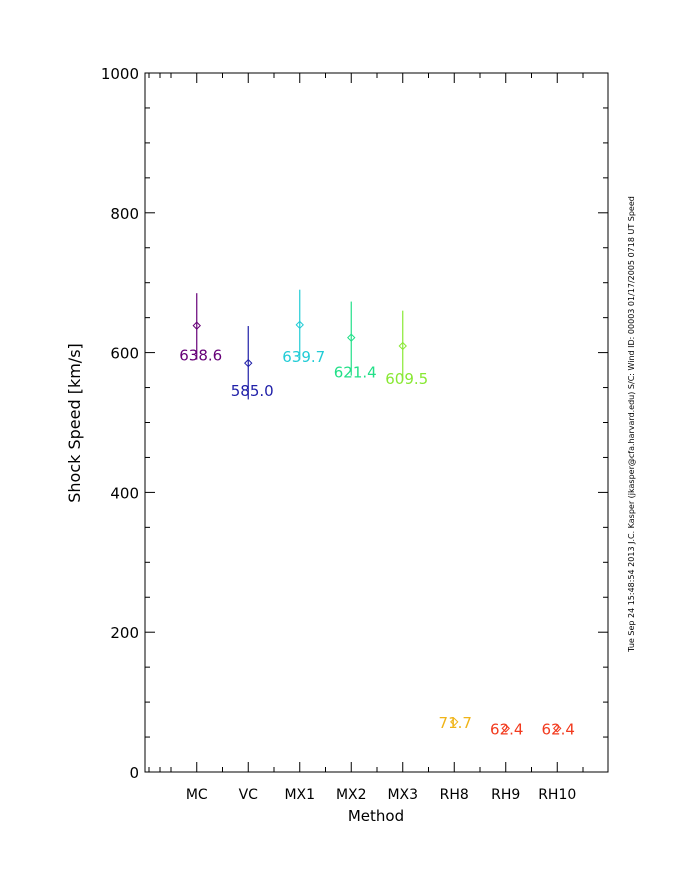  Describe the element at coordinates (454, 795) in the screenshot. I see `x-tick-label: RH8` at that location.